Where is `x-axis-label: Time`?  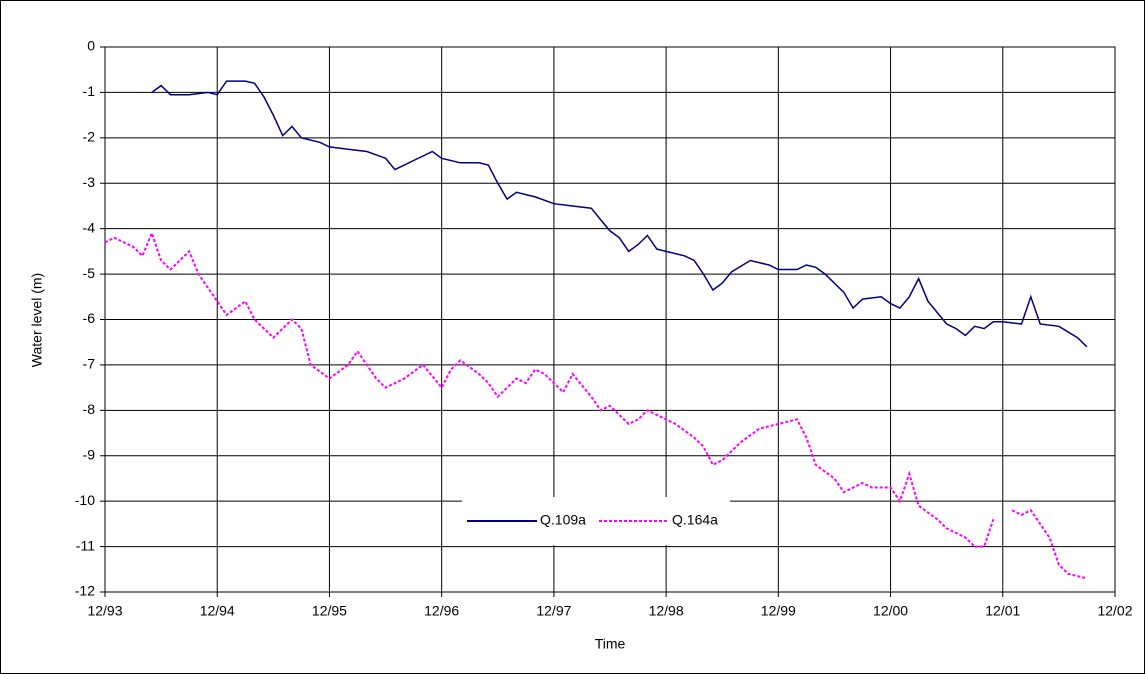
x-axis-label: Time is located at coordinates (610, 644).